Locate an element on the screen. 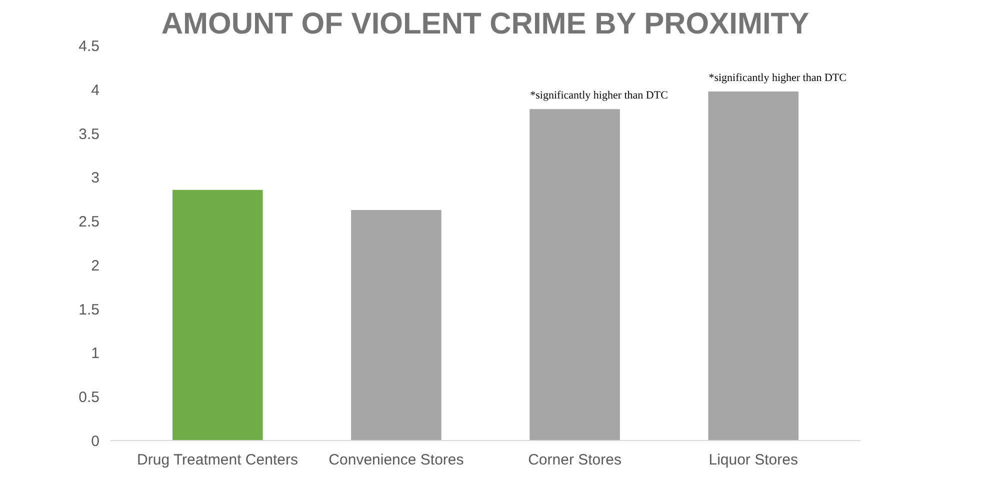  y-tick-label: 3 is located at coordinates (95, 178).